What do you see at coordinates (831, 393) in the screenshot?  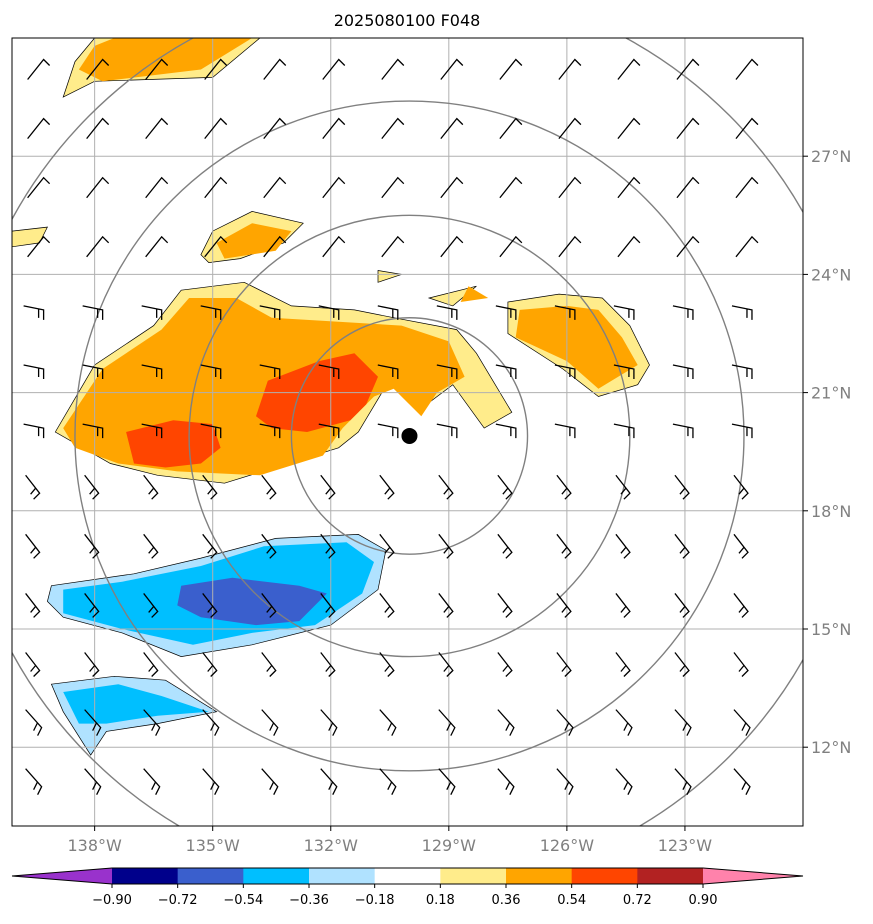 I see `y-tick-label-2: 21°N` at bounding box center [831, 393].